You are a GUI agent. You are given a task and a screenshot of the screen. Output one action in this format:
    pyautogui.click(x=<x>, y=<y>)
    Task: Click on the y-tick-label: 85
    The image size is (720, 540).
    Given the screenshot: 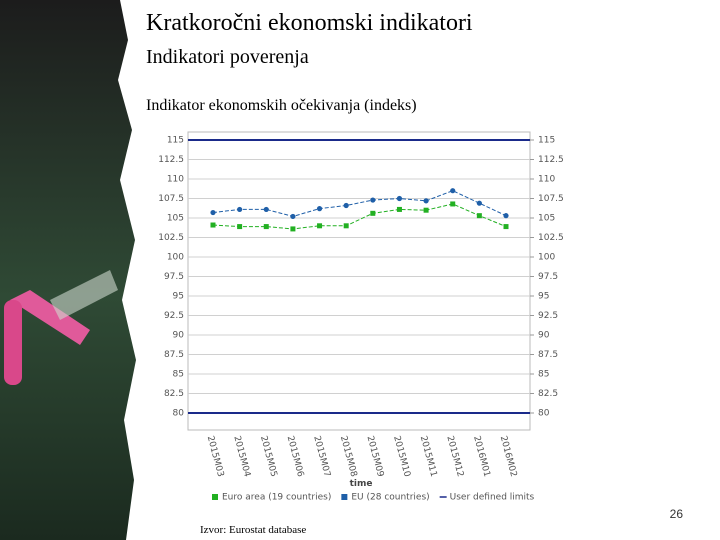 What is the action you would take?
    pyautogui.click(x=178, y=375)
    